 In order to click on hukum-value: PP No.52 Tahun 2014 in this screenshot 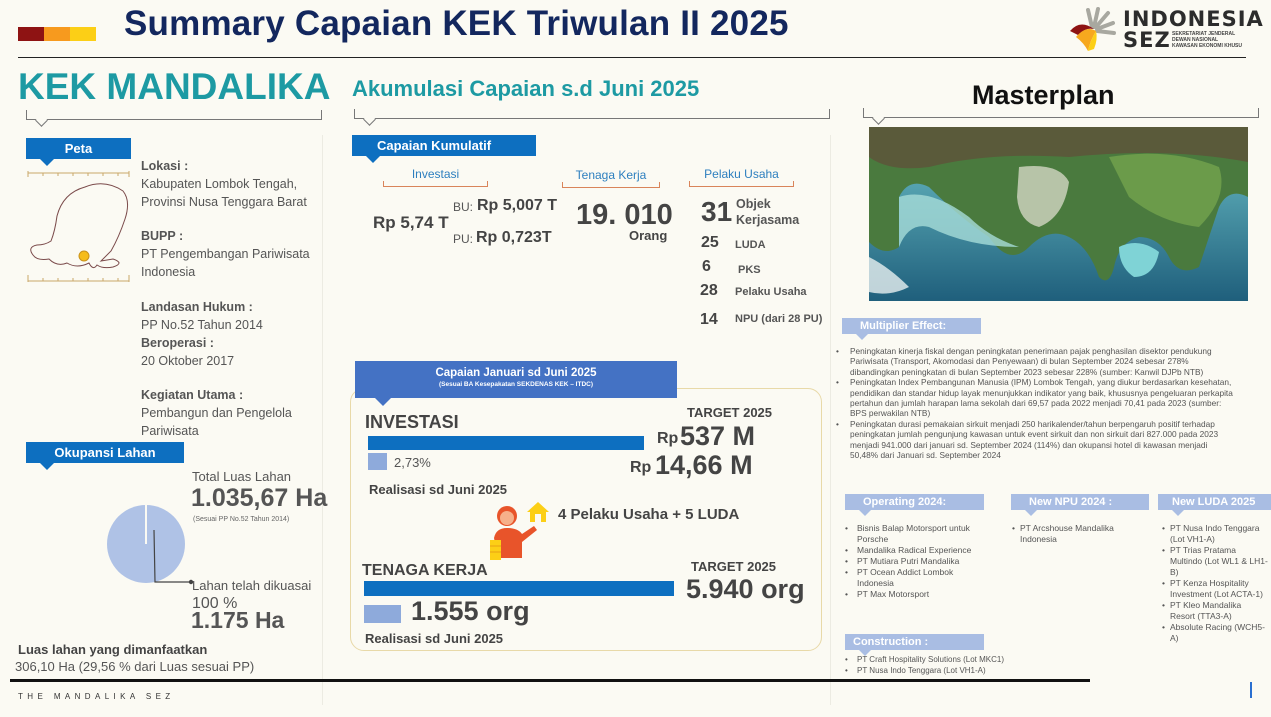, I will do `click(202, 325)`.